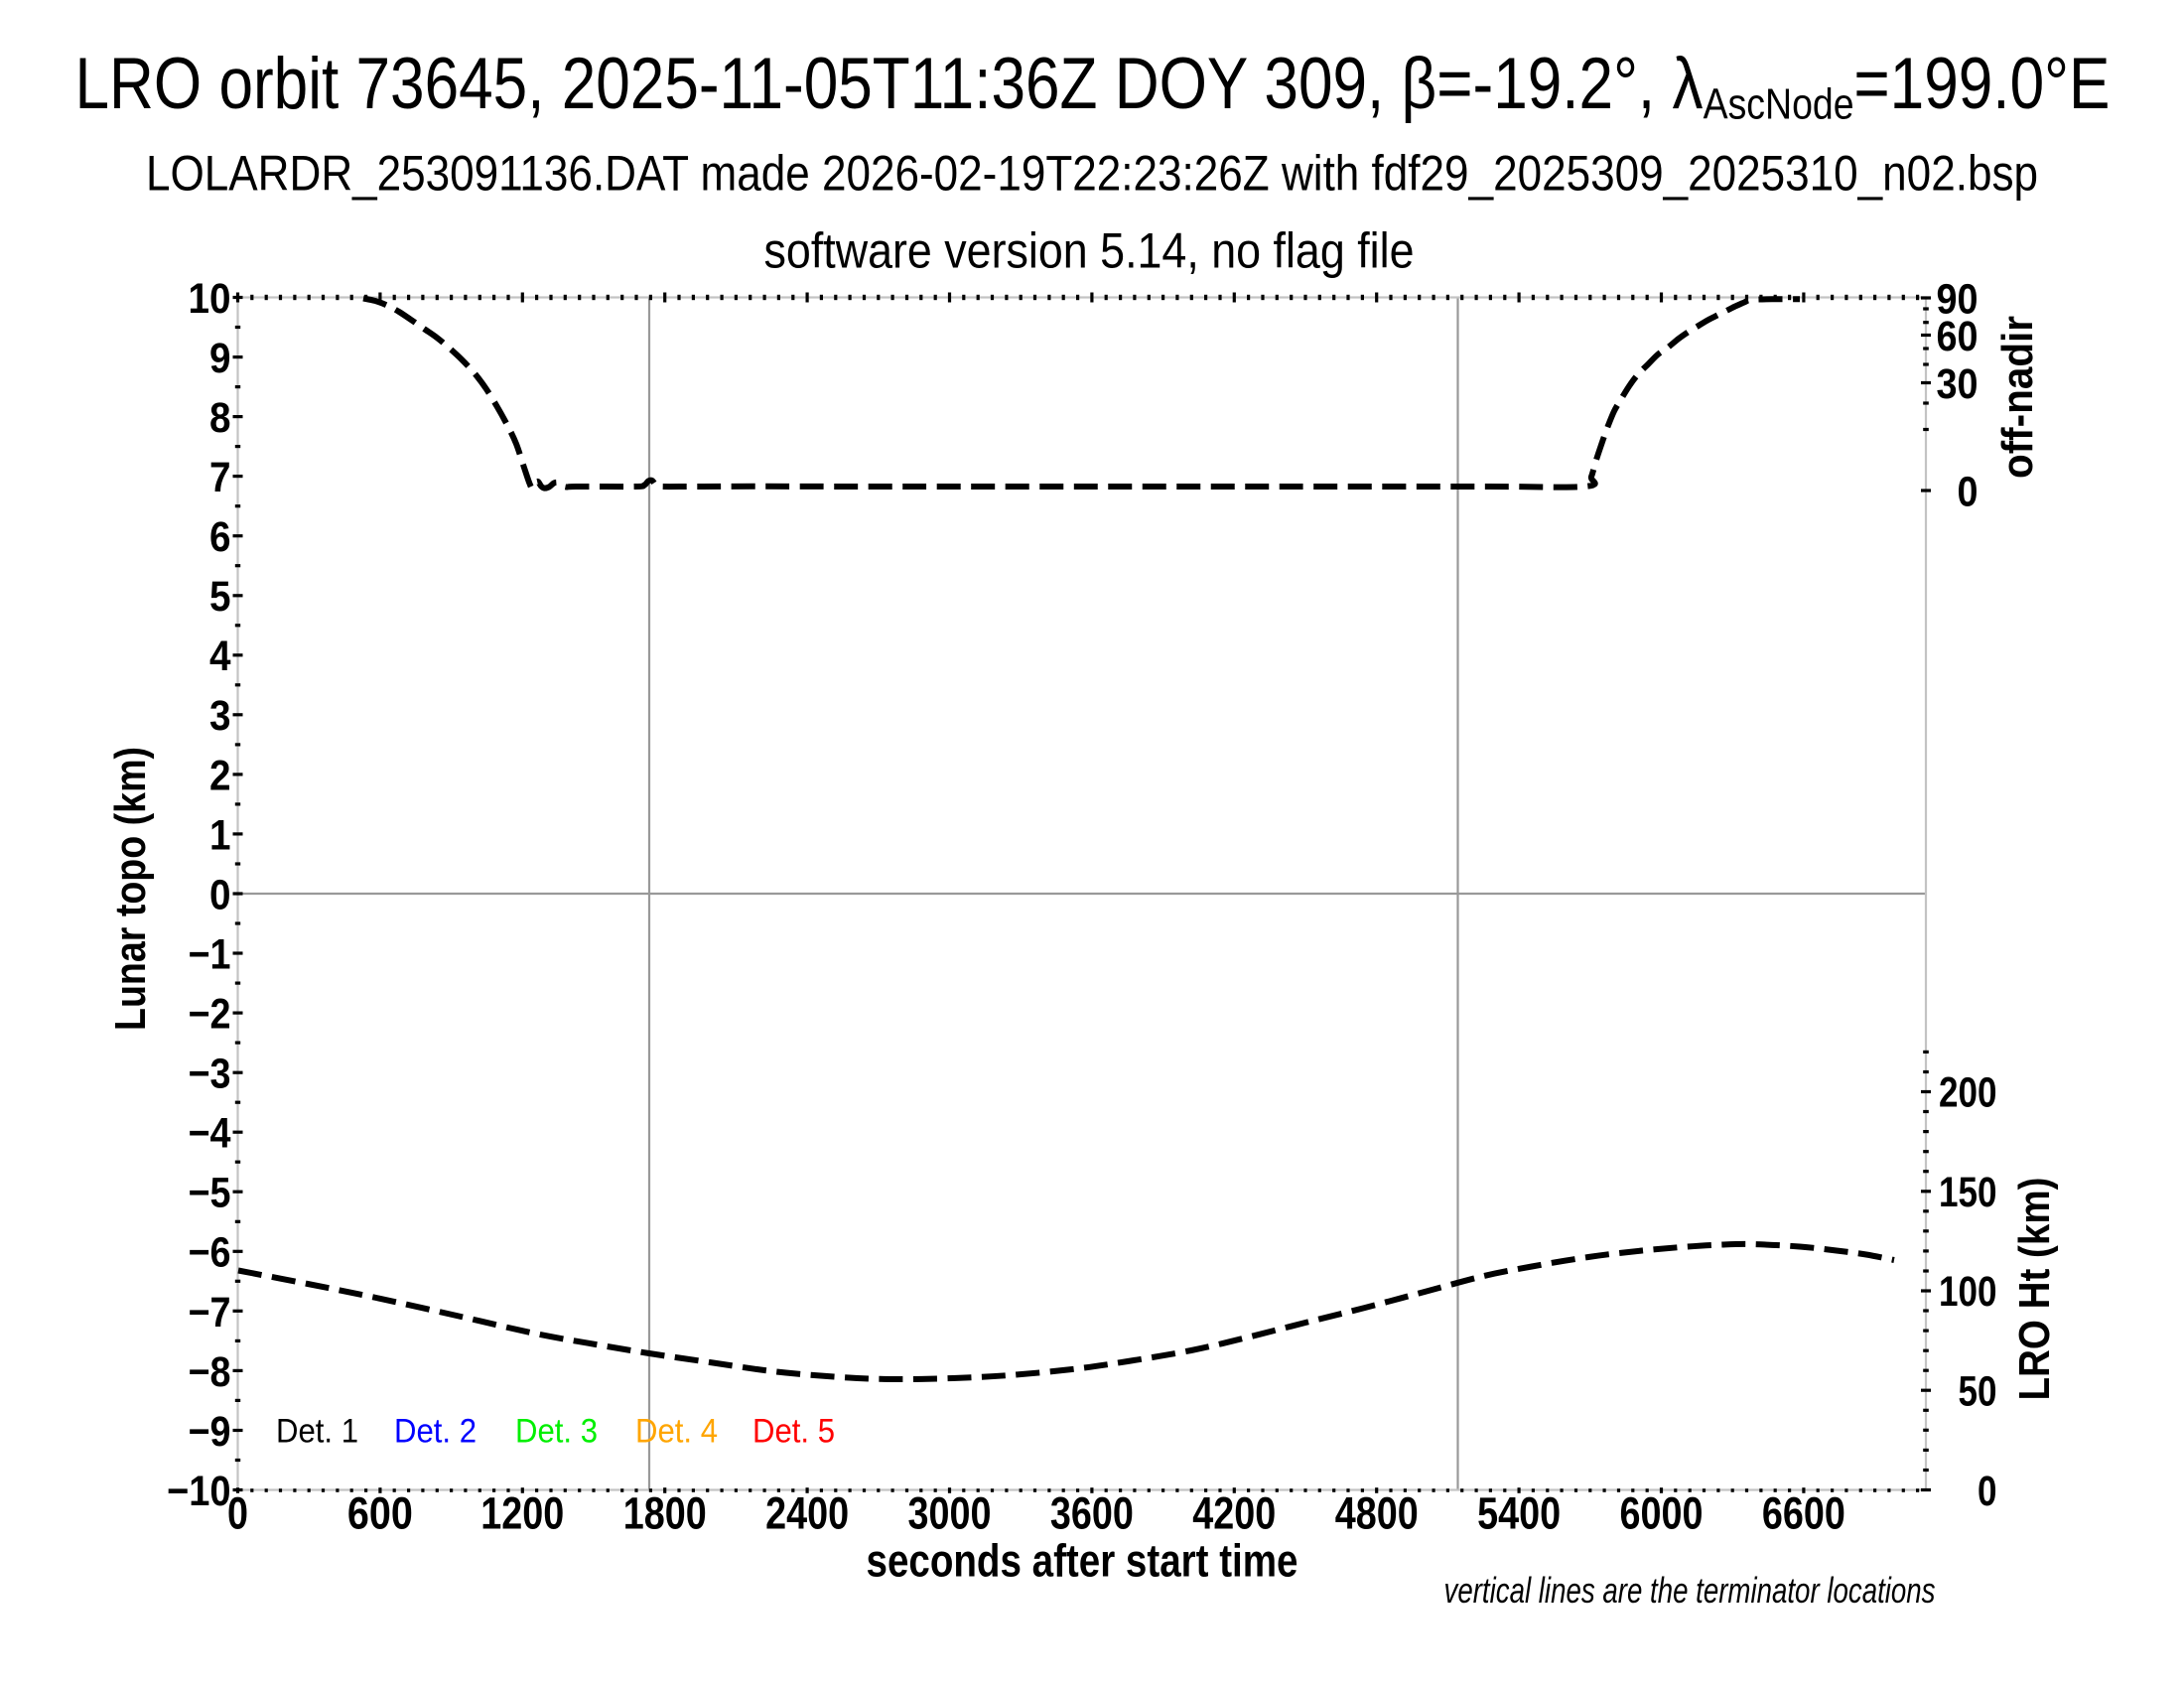 This screenshot has height=1688, width=2184. What do you see at coordinates (210, 1432) in the screenshot?
I see `svg-text: −9` at bounding box center [210, 1432].